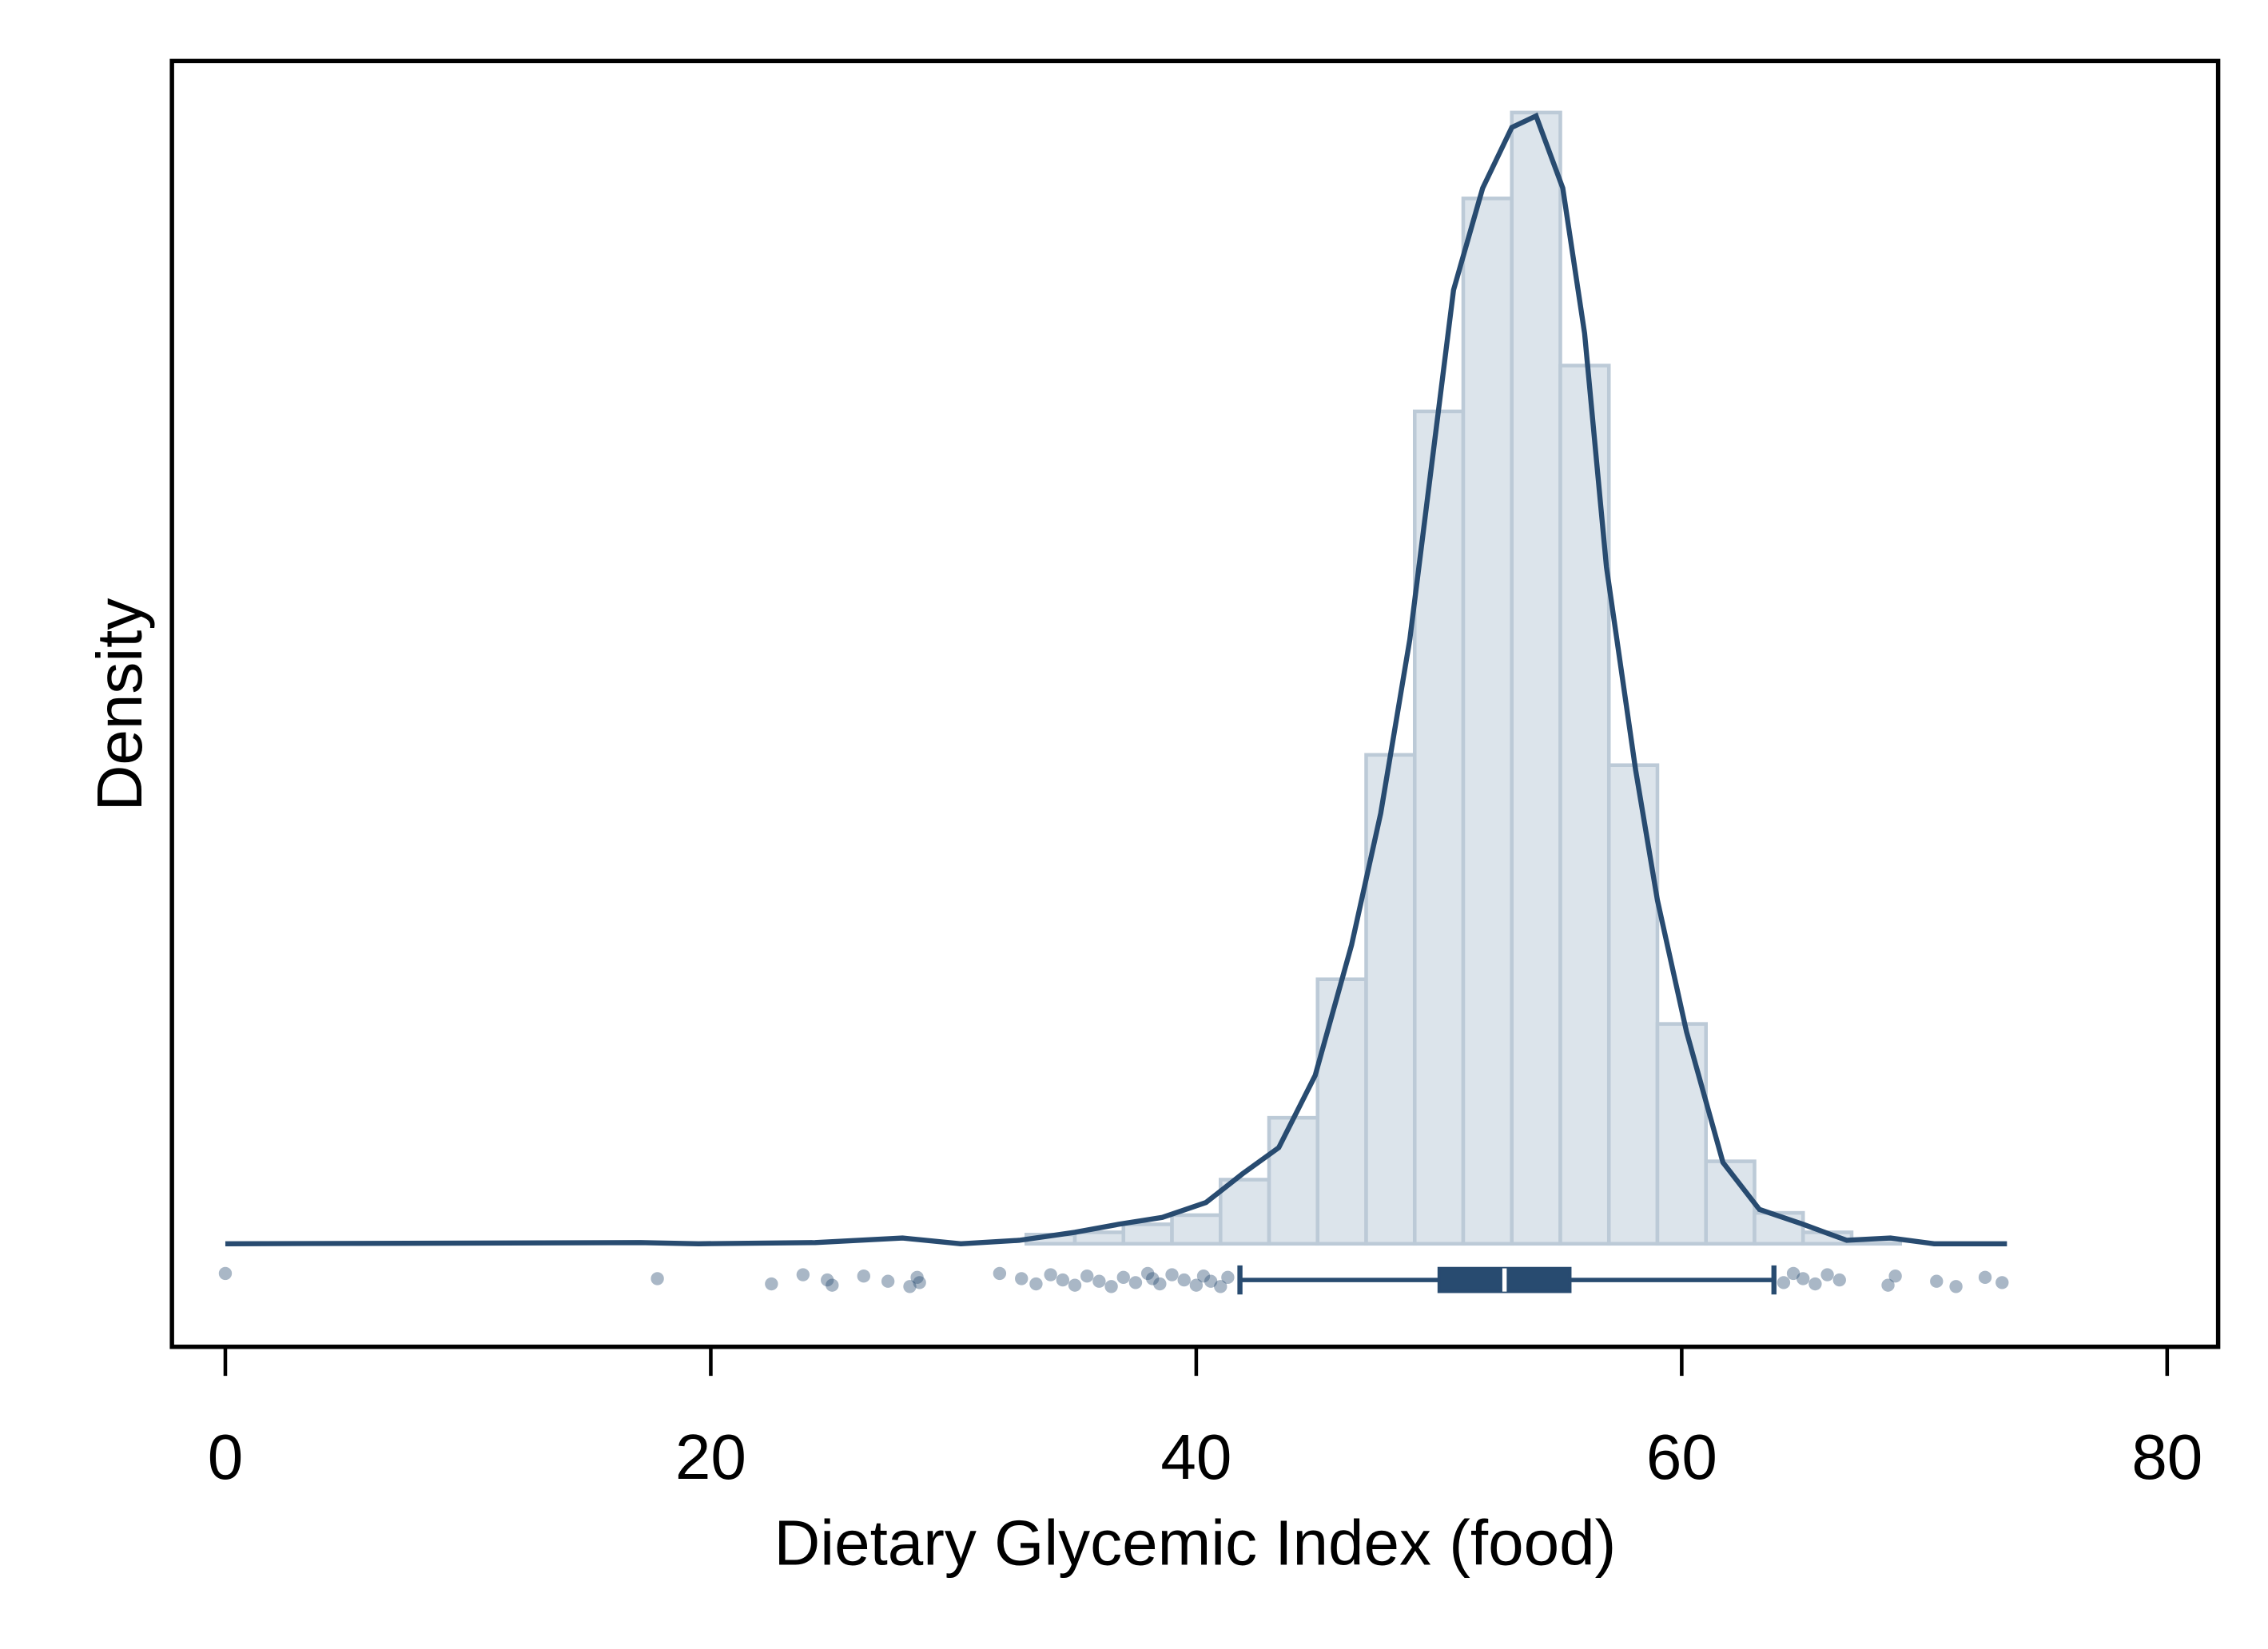  What do you see at coordinates (710, 1456) in the screenshot?
I see `x-tick-label: 20` at bounding box center [710, 1456].